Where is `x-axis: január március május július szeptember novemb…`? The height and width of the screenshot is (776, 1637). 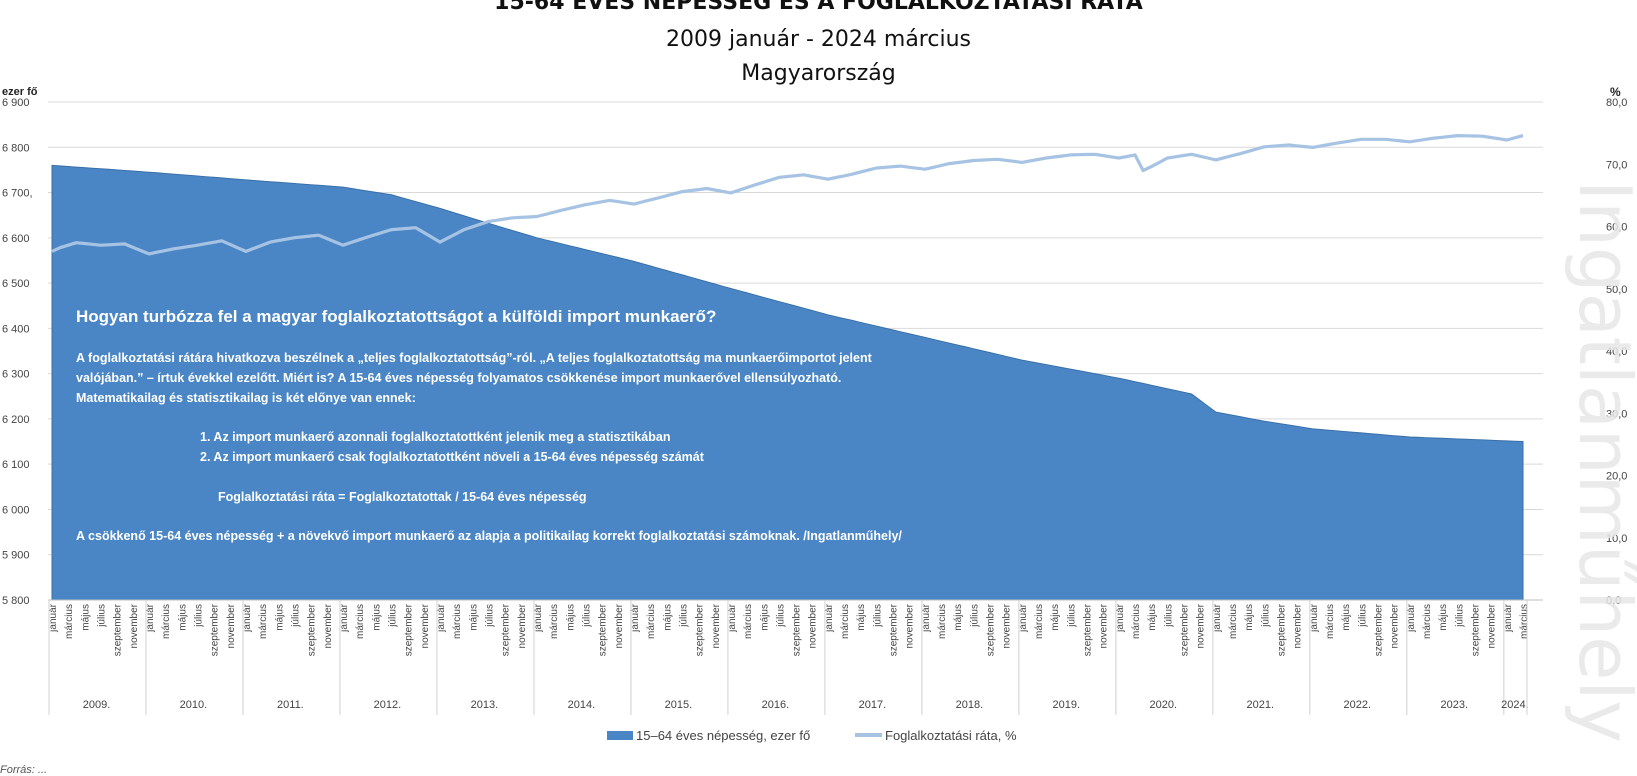 x-axis: január március május július szeptember novemb… is located at coordinates (795, 657).